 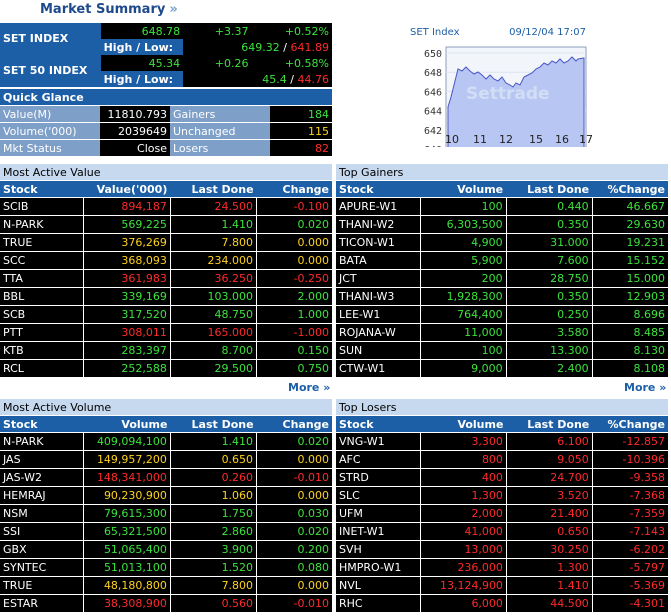 What do you see at coordinates (645, 387) in the screenshot?
I see `top-gainers-more-link: More »` at bounding box center [645, 387].